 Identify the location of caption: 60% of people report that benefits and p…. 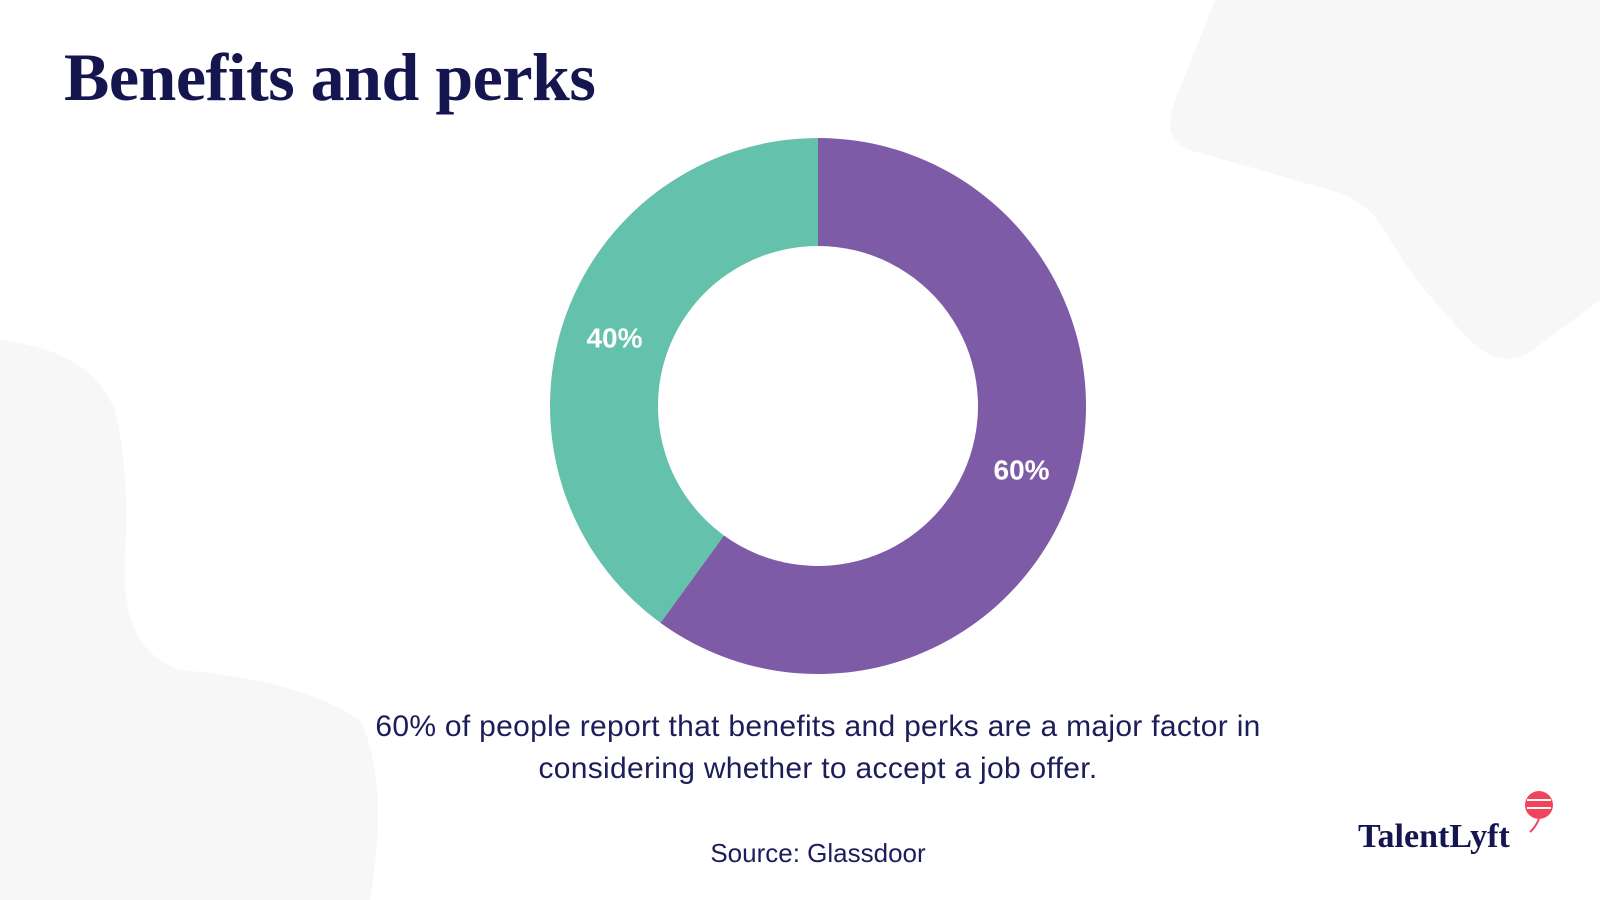
(818, 747).